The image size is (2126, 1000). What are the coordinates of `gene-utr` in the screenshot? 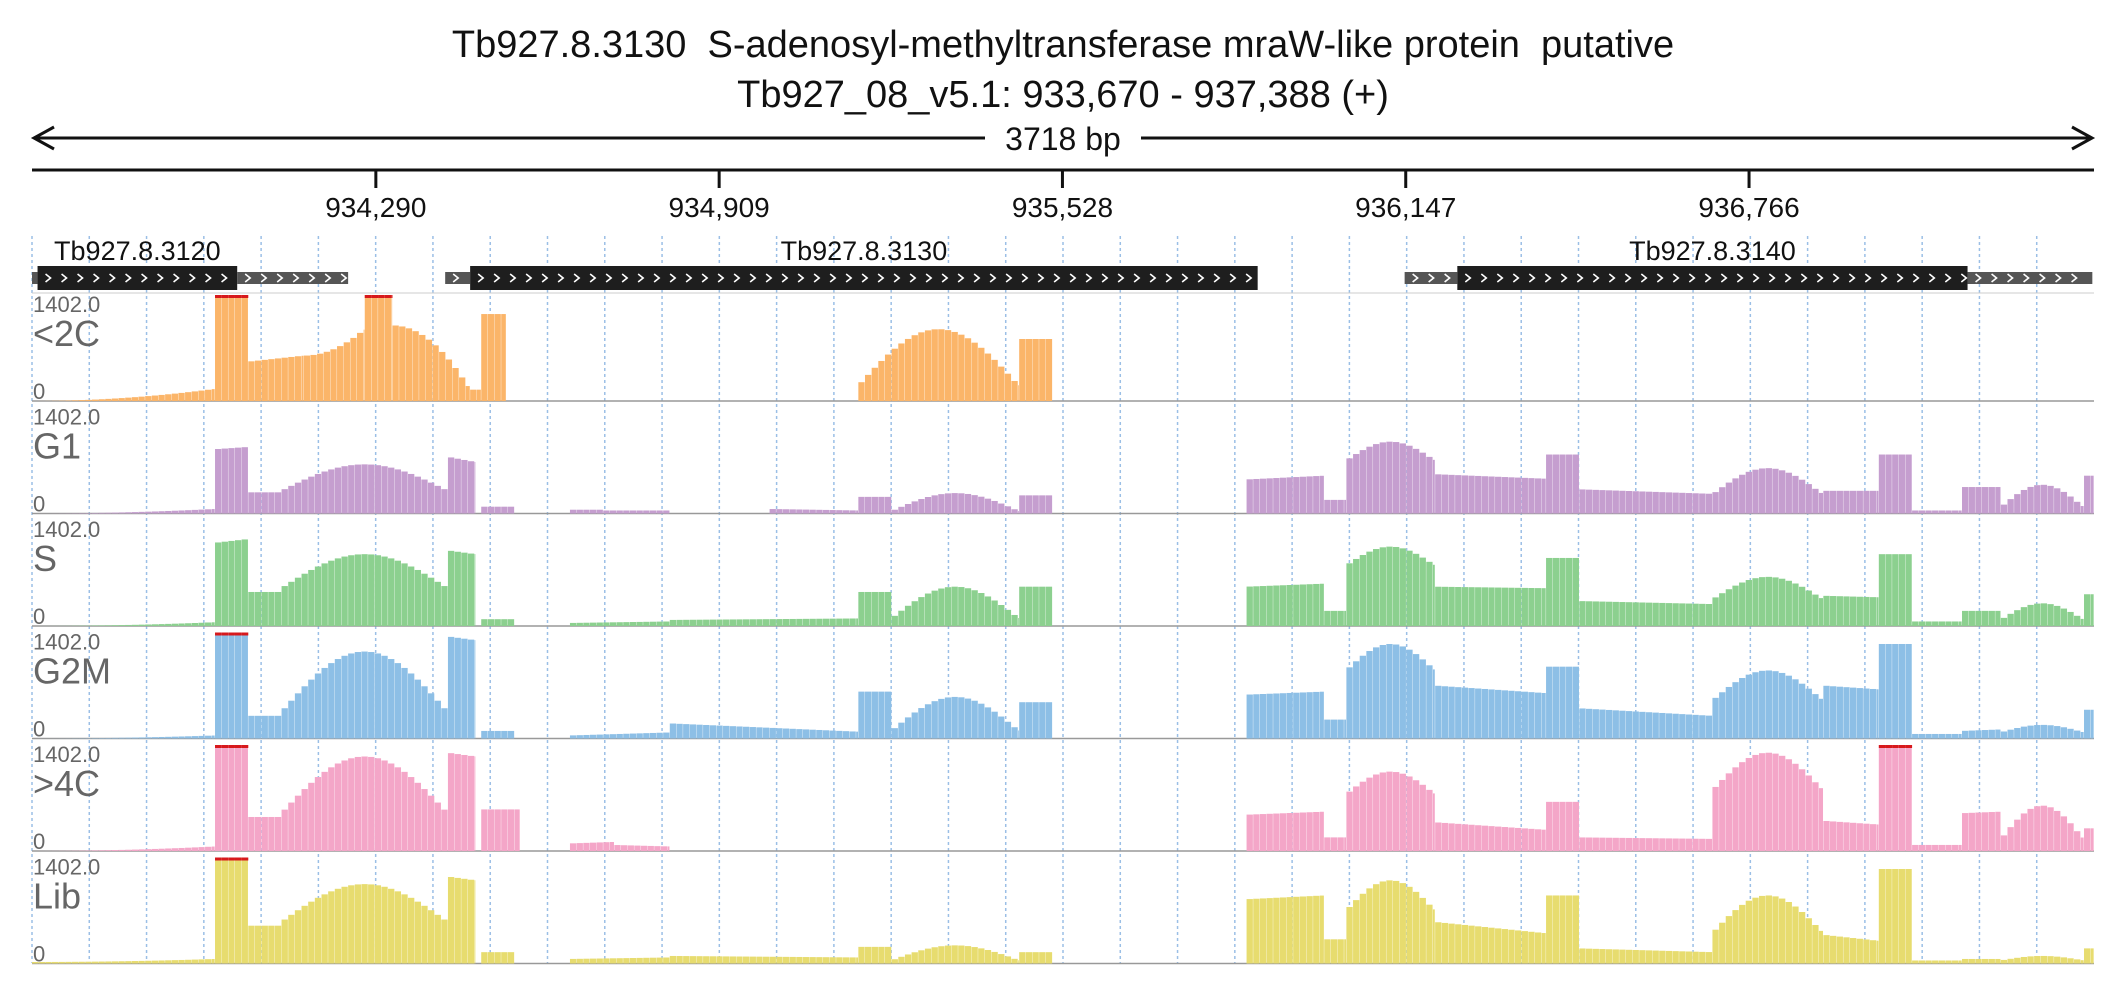 It's located at (293, 278).